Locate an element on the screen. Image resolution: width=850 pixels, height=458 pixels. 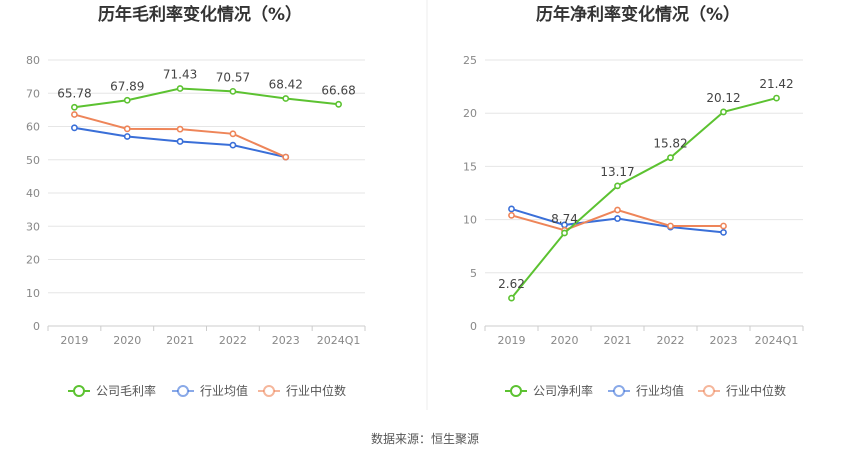
data-label: 71.43 is located at coordinates (180, 74).